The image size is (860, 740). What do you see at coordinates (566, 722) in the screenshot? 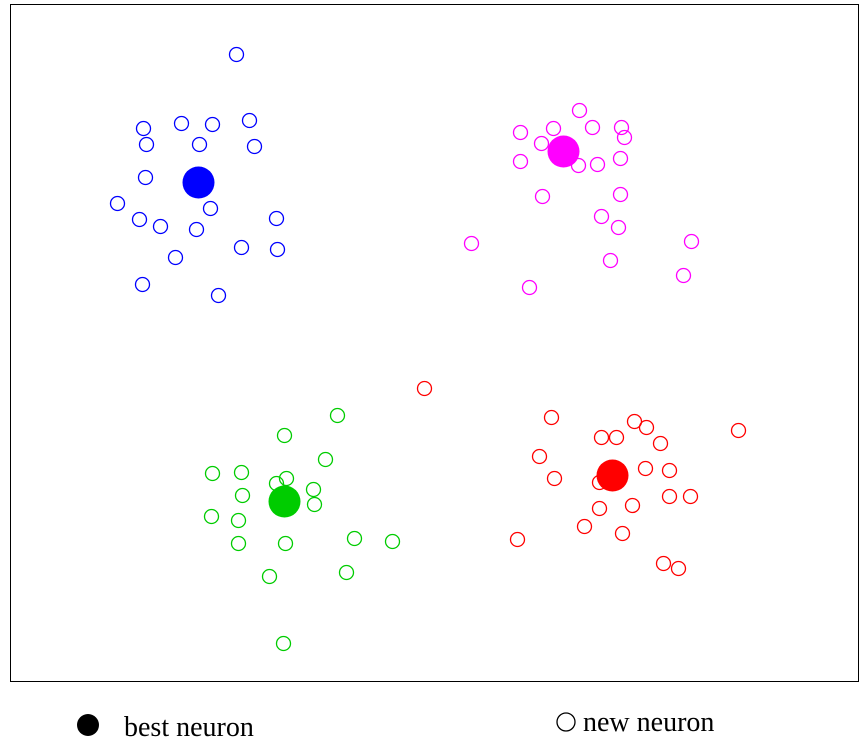
I see `legend-new-neuron-marker` at bounding box center [566, 722].